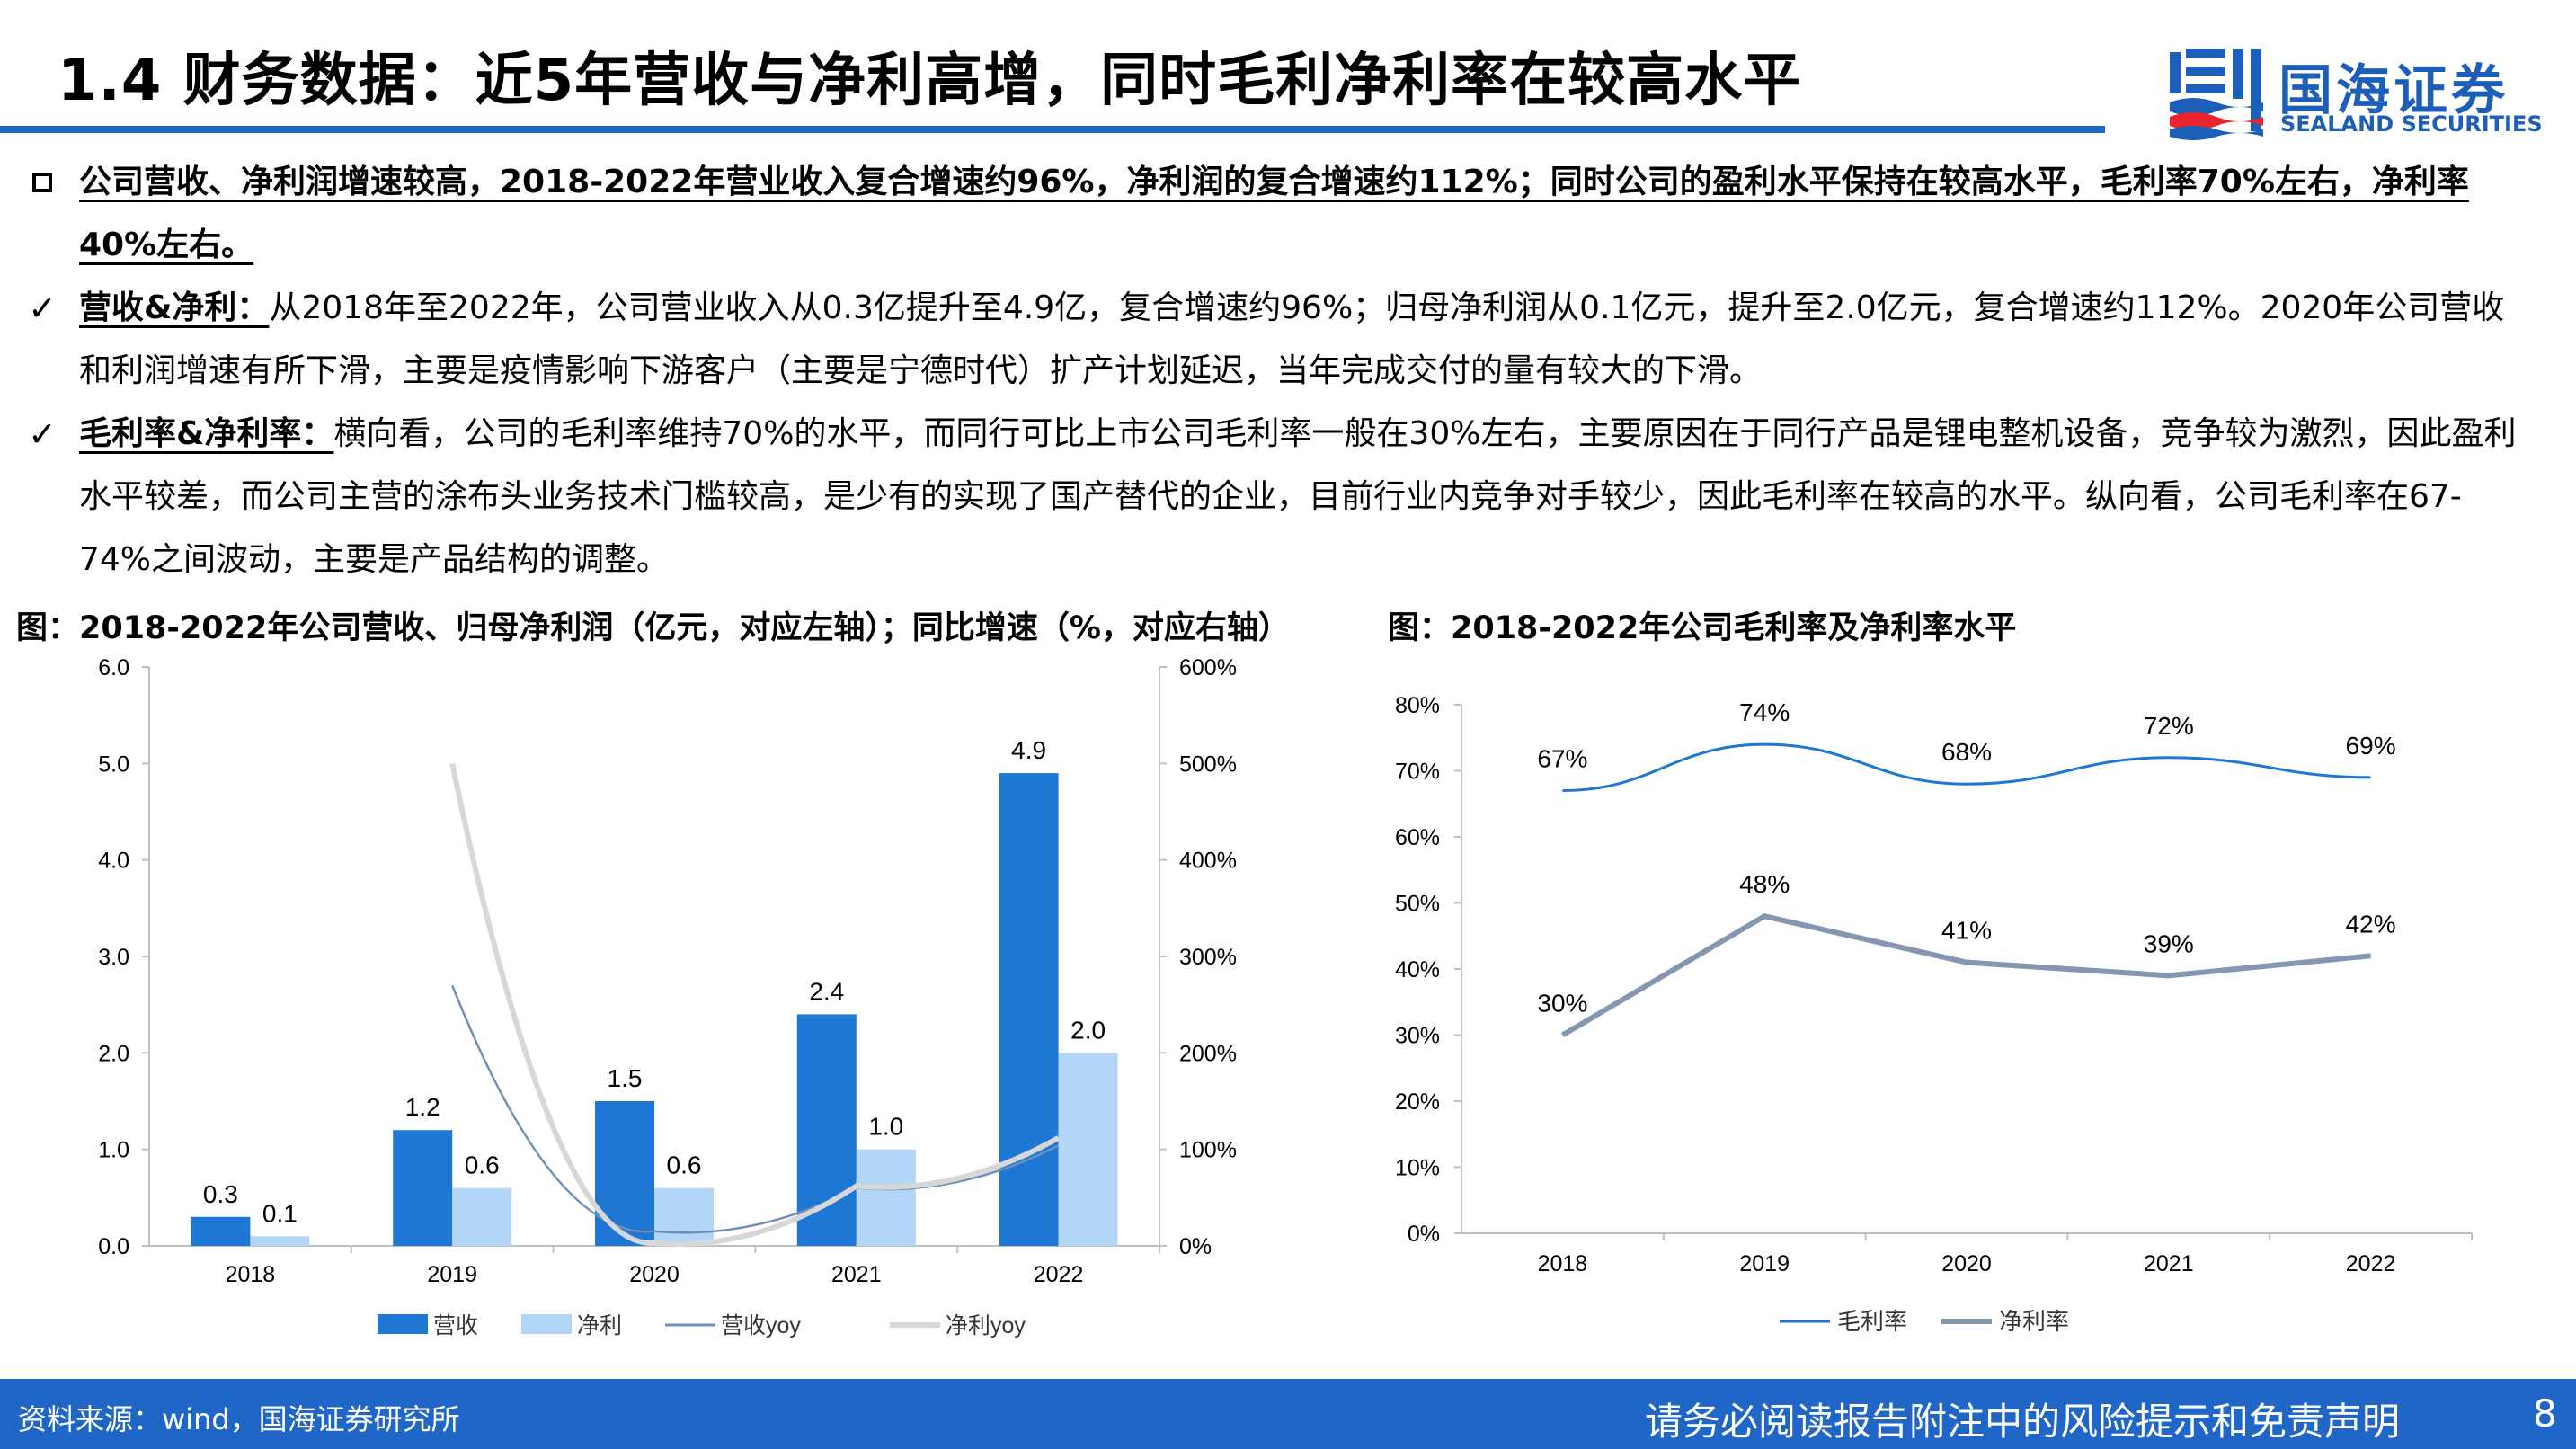  I want to click on y-tick-label: 10%, so click(1417, 1168).